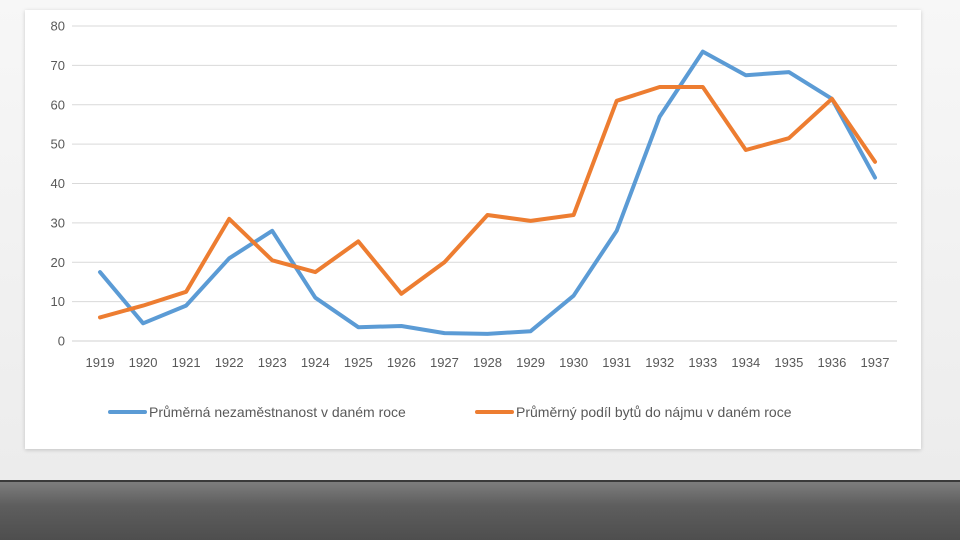 The height and width of the screenshot is (540, 960). Describe the element at coordinates (272, 362) in the screenshot. I see `x-tick-label: 1923` at that location.